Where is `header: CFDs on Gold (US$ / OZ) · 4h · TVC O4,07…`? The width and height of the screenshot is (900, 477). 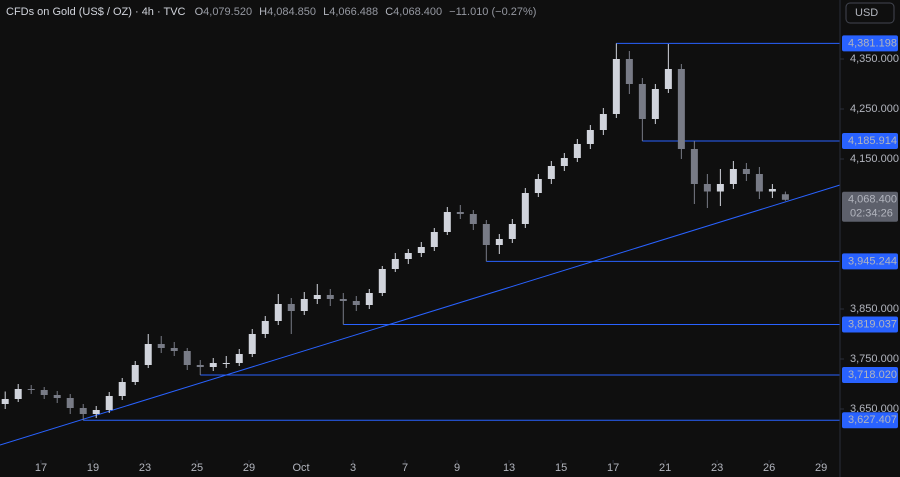
header: CFDs on Gold (US$ / OZ) · 4h · TVC O4,07… is located at coordinates (271, 12).